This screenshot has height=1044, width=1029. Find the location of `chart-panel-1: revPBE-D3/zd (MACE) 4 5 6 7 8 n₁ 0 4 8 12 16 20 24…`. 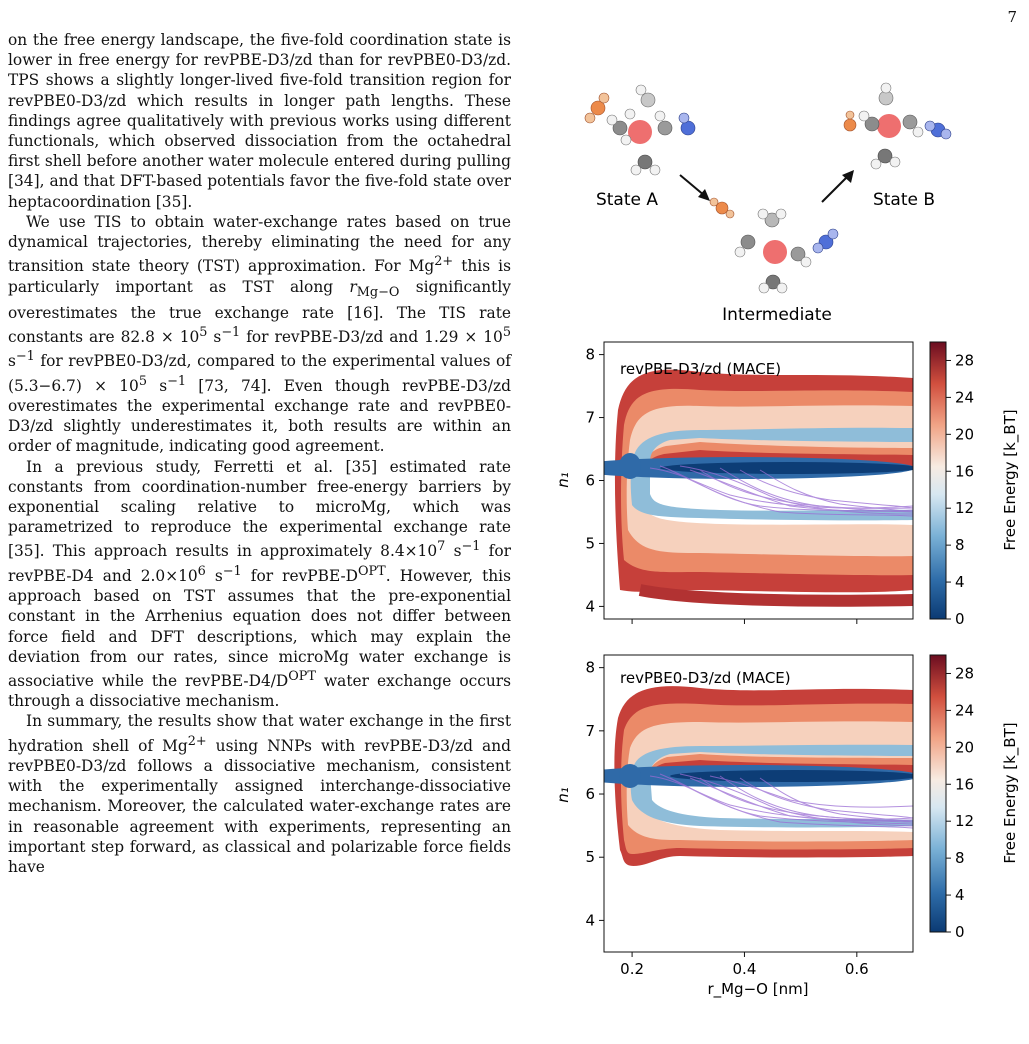

chart-panel-1: revPBE-D3/zd (MACE) 4 5 6 7 8 n₁ 0 4 8 12 16 20 24… is located at coordinates (787, 484).